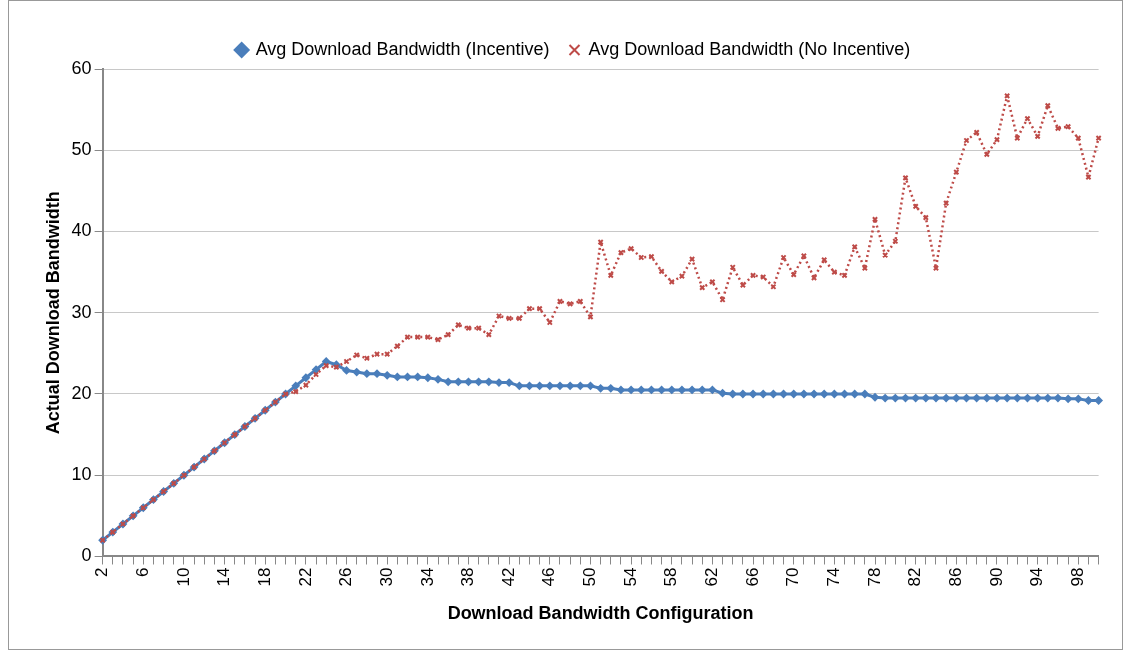  What do you see at coordinates (712, 577) in the screenshot?
I see `x-tick-label: 62` at bounding box center [712, 577].